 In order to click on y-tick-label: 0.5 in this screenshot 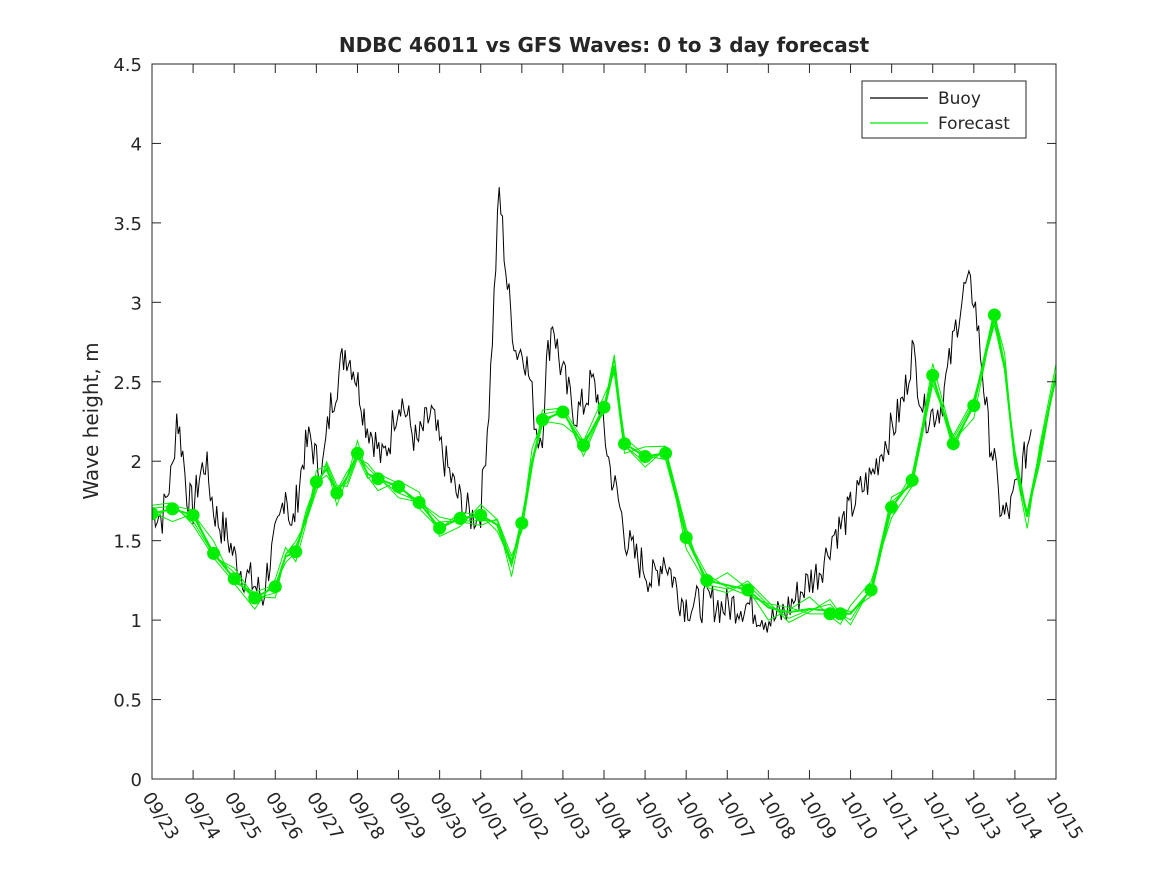, I will do `click(127, 701)`.